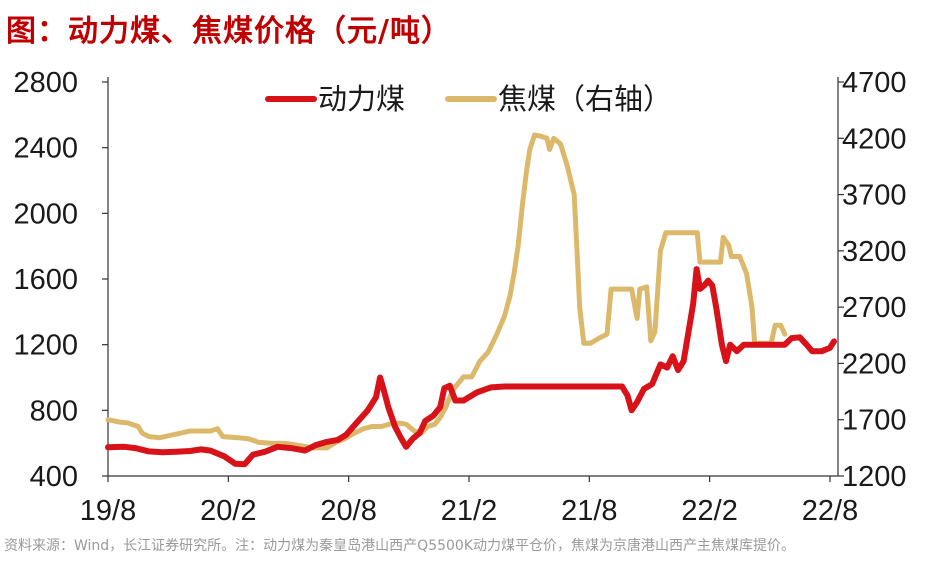 Image resolution: width=952 pixels, height=578 pixels. Describe the element at coordinates (45, 83) in the screenshot. I see `left-y-tick-label: 2800` at that location.